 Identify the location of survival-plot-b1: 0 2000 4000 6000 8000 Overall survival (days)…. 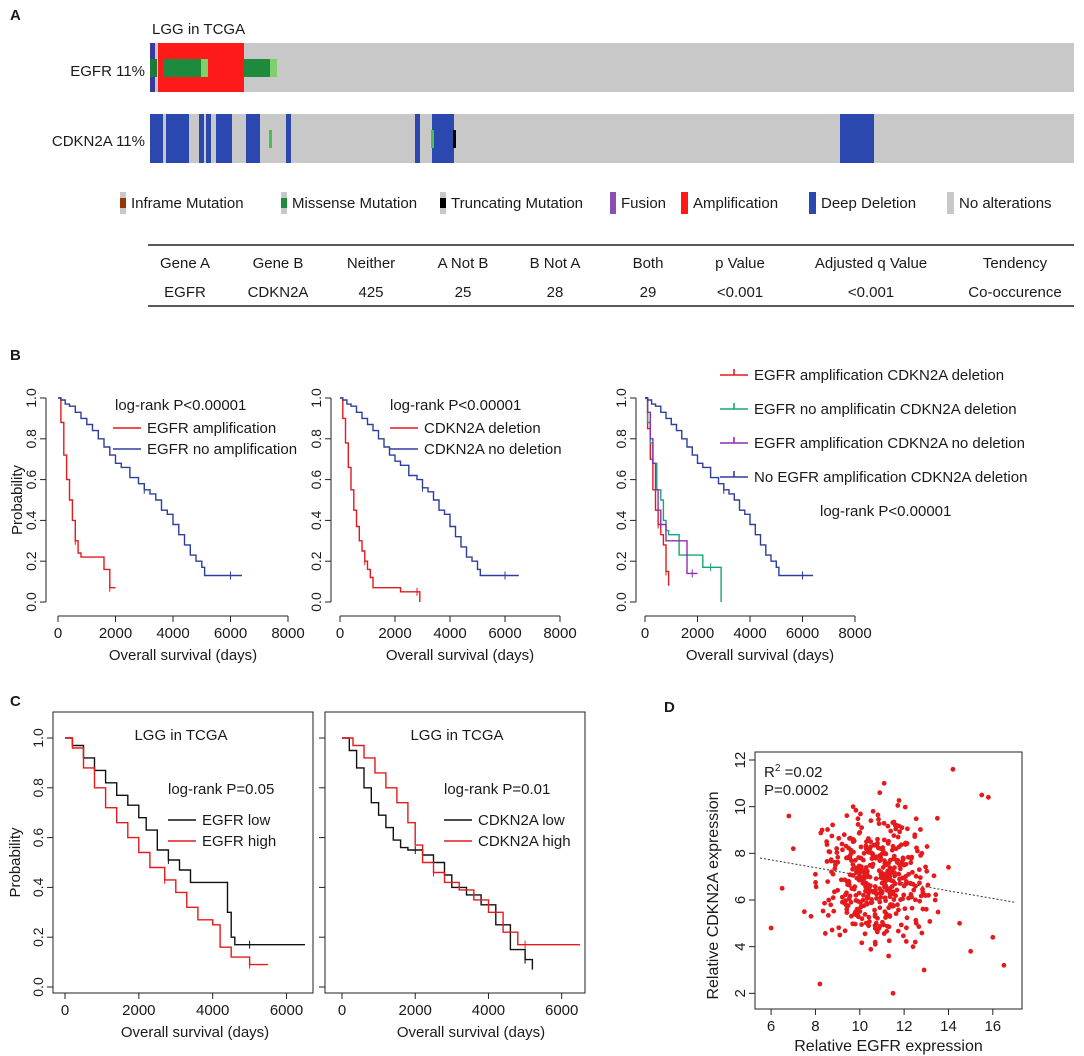
(157, 526).